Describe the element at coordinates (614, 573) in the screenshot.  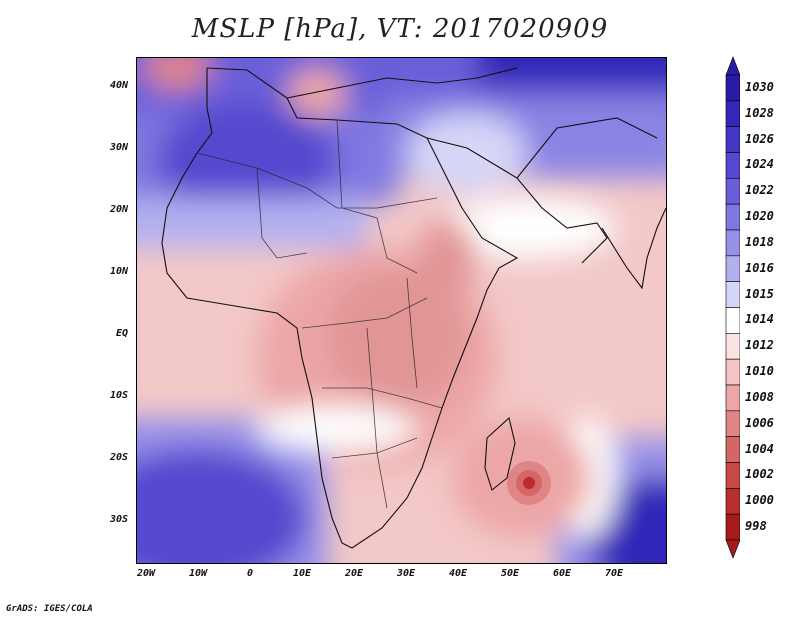
I see `lon-label-70e: 70E` at that location.